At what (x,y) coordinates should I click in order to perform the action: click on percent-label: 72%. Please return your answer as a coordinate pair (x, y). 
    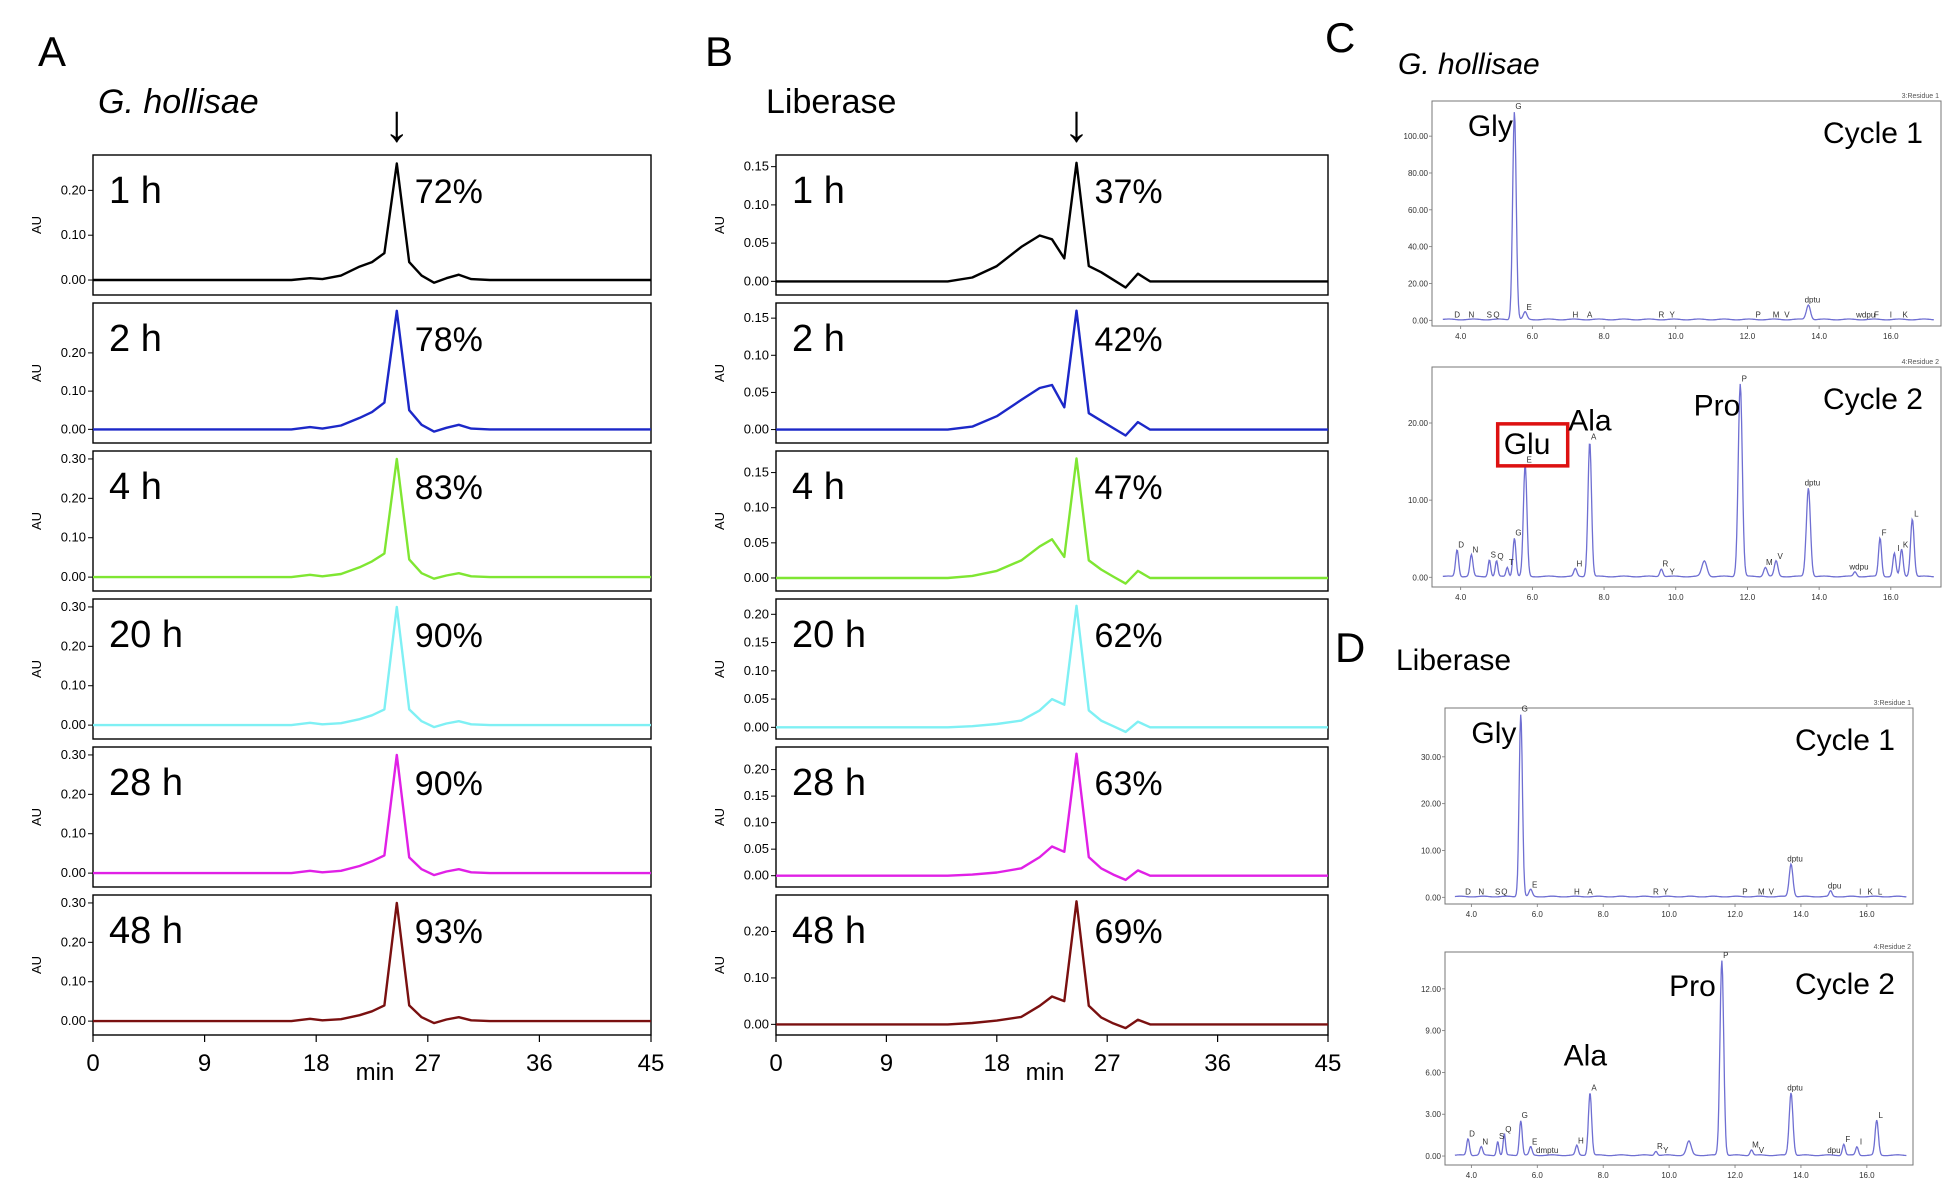
    Looking at the image, I should click on (449, 192).